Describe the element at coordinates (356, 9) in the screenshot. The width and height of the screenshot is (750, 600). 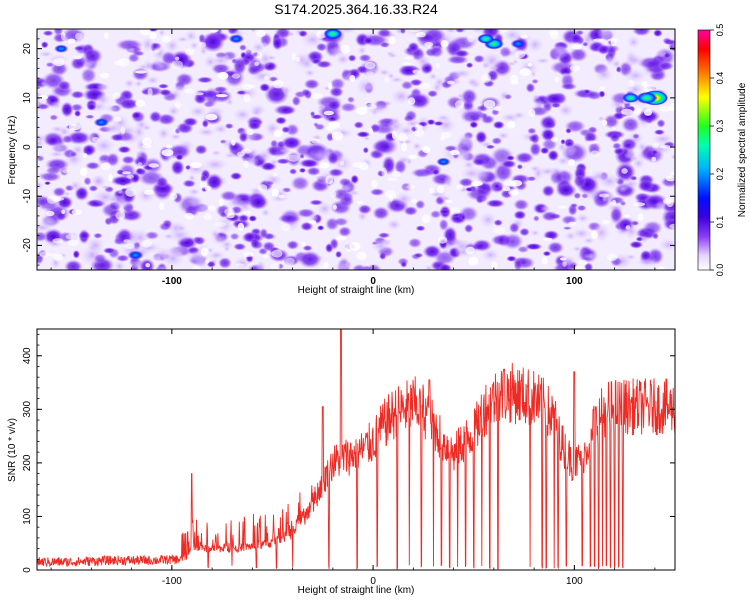
I see `chart-title: S174.2025.364.16.33.R24` at that location.